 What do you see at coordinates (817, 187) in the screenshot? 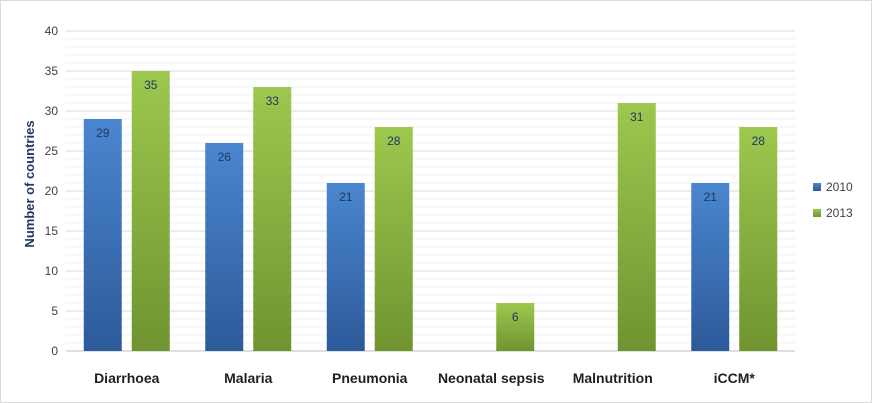
I see `legend-swatch-2010` at bounding box center [817, 187].